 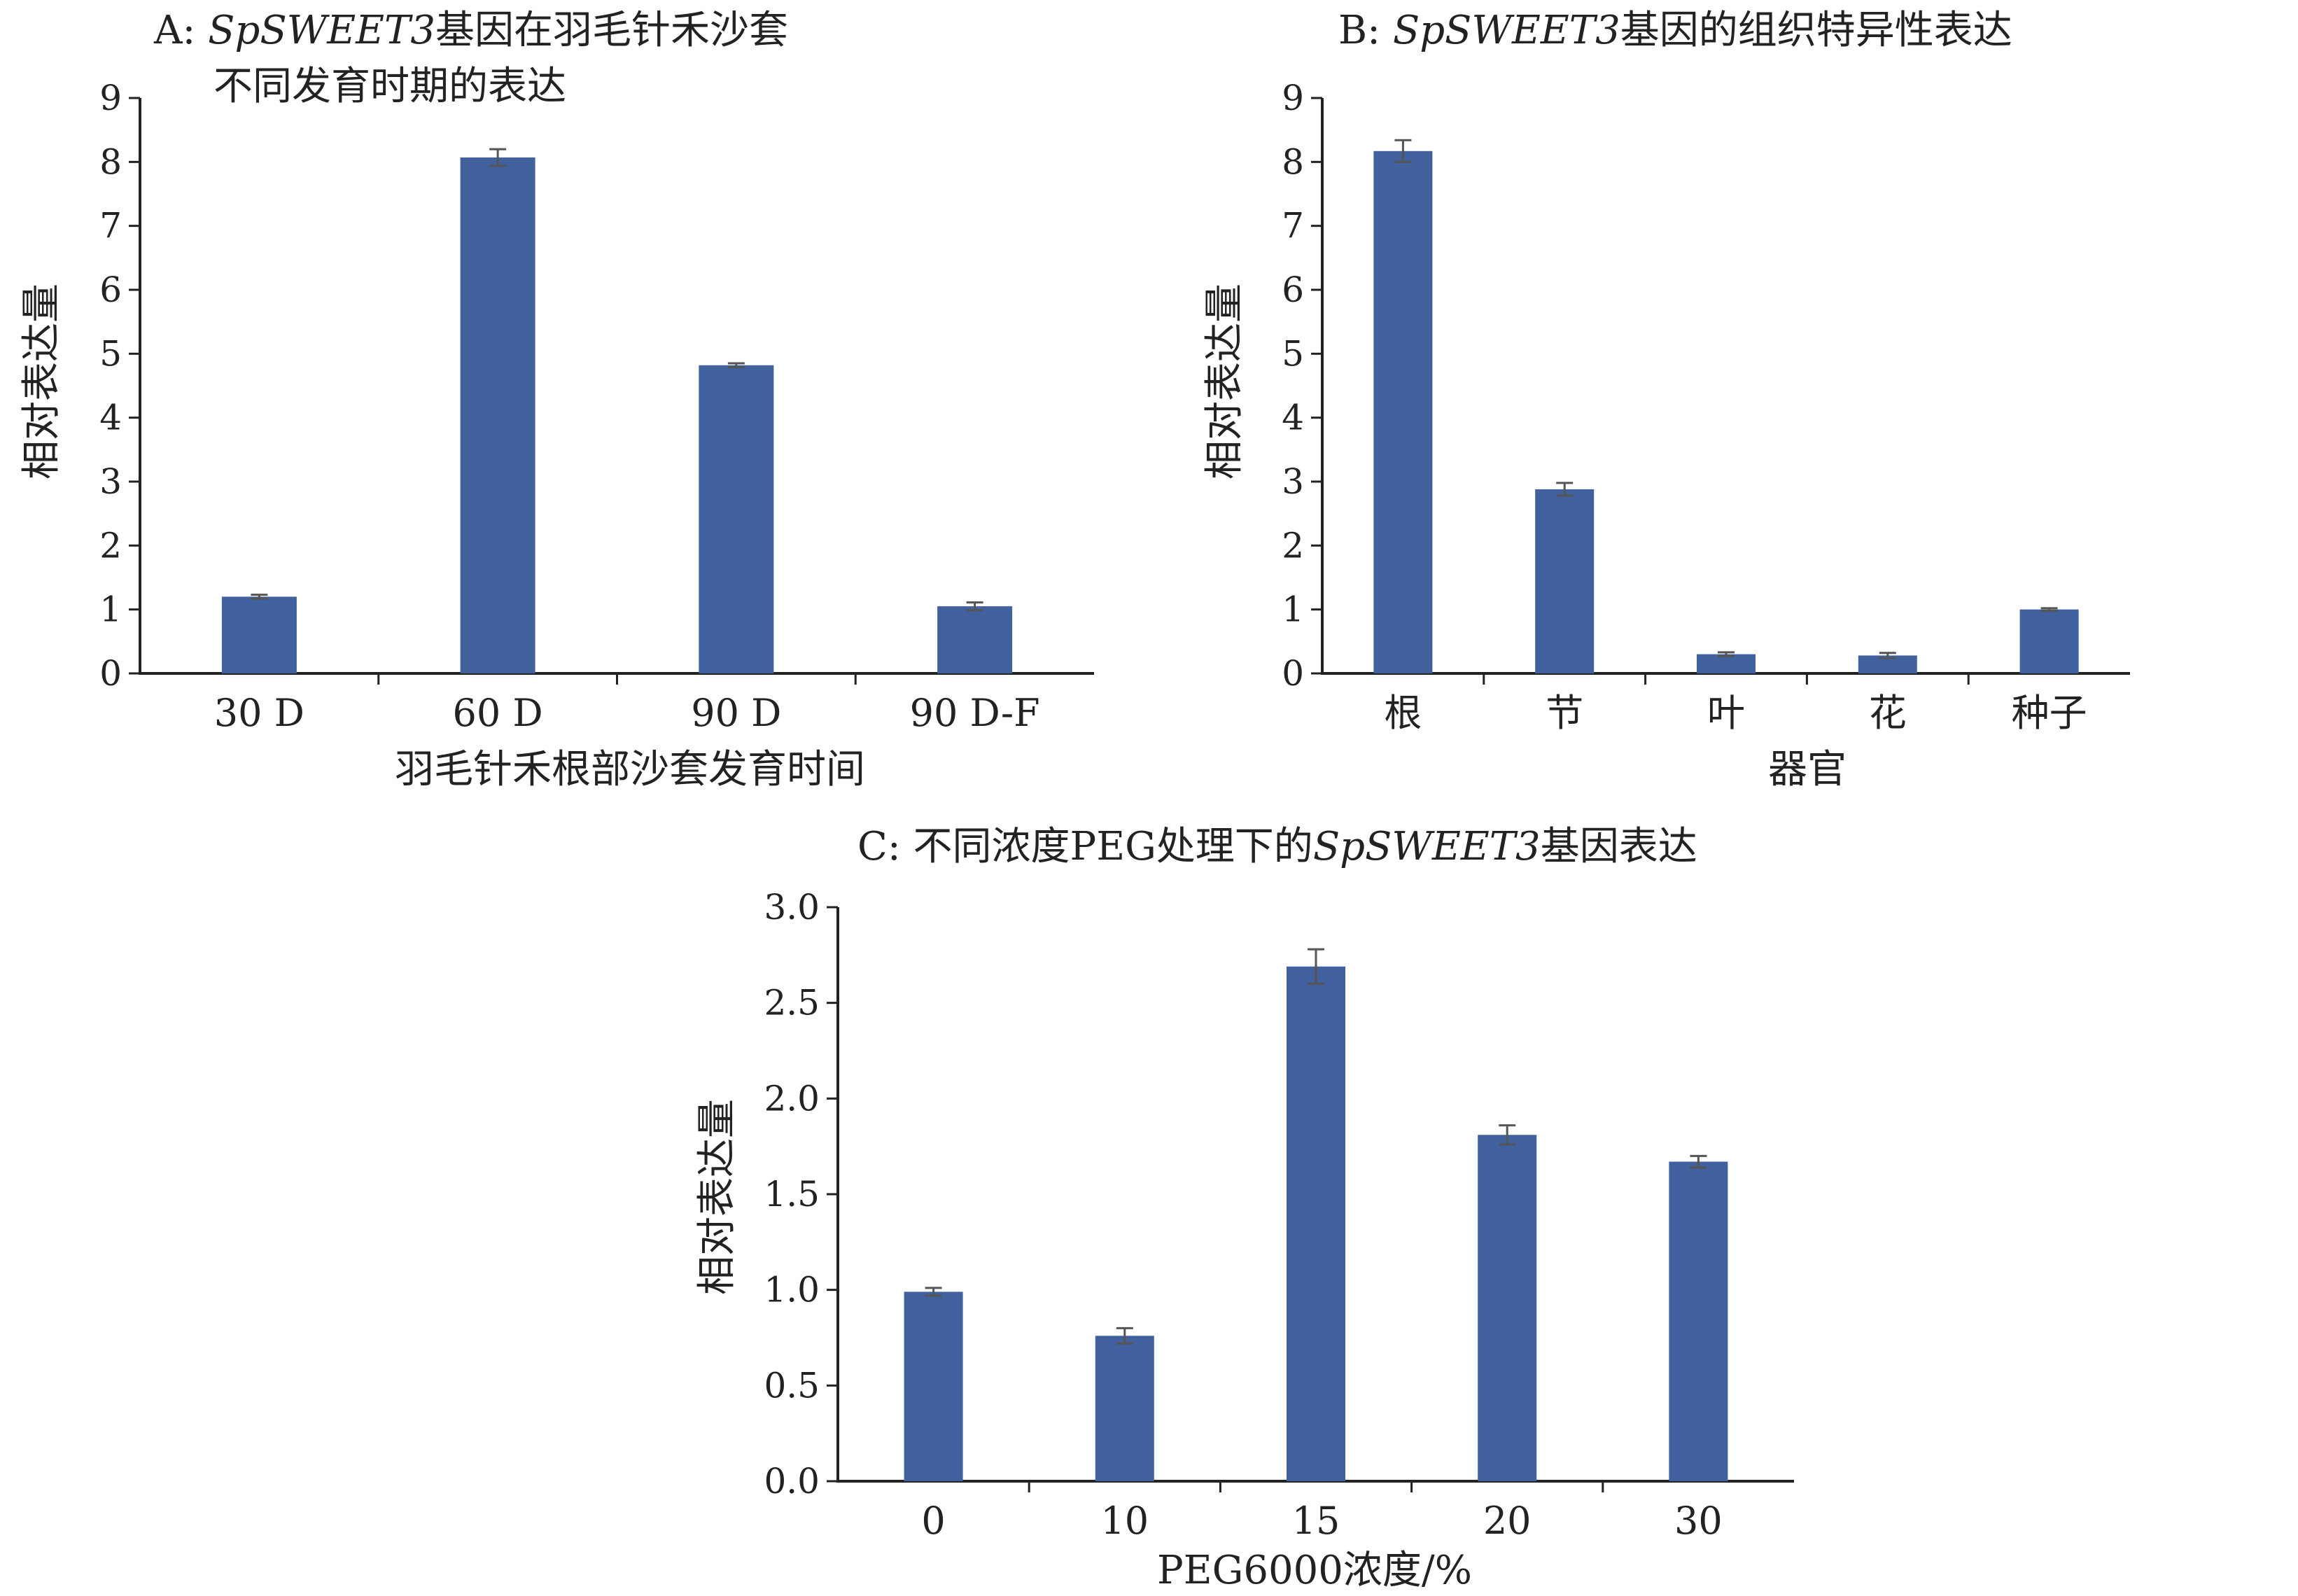 I want to click on x-tick-label: 根, so click(x=1403, y=713).